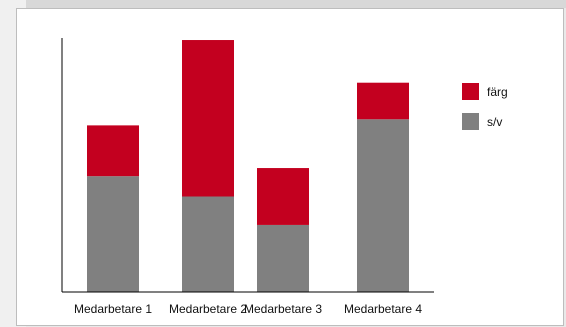 This screenshot has width=566, height=327. I want to click on legend: färg s/v, so click(485, 106).